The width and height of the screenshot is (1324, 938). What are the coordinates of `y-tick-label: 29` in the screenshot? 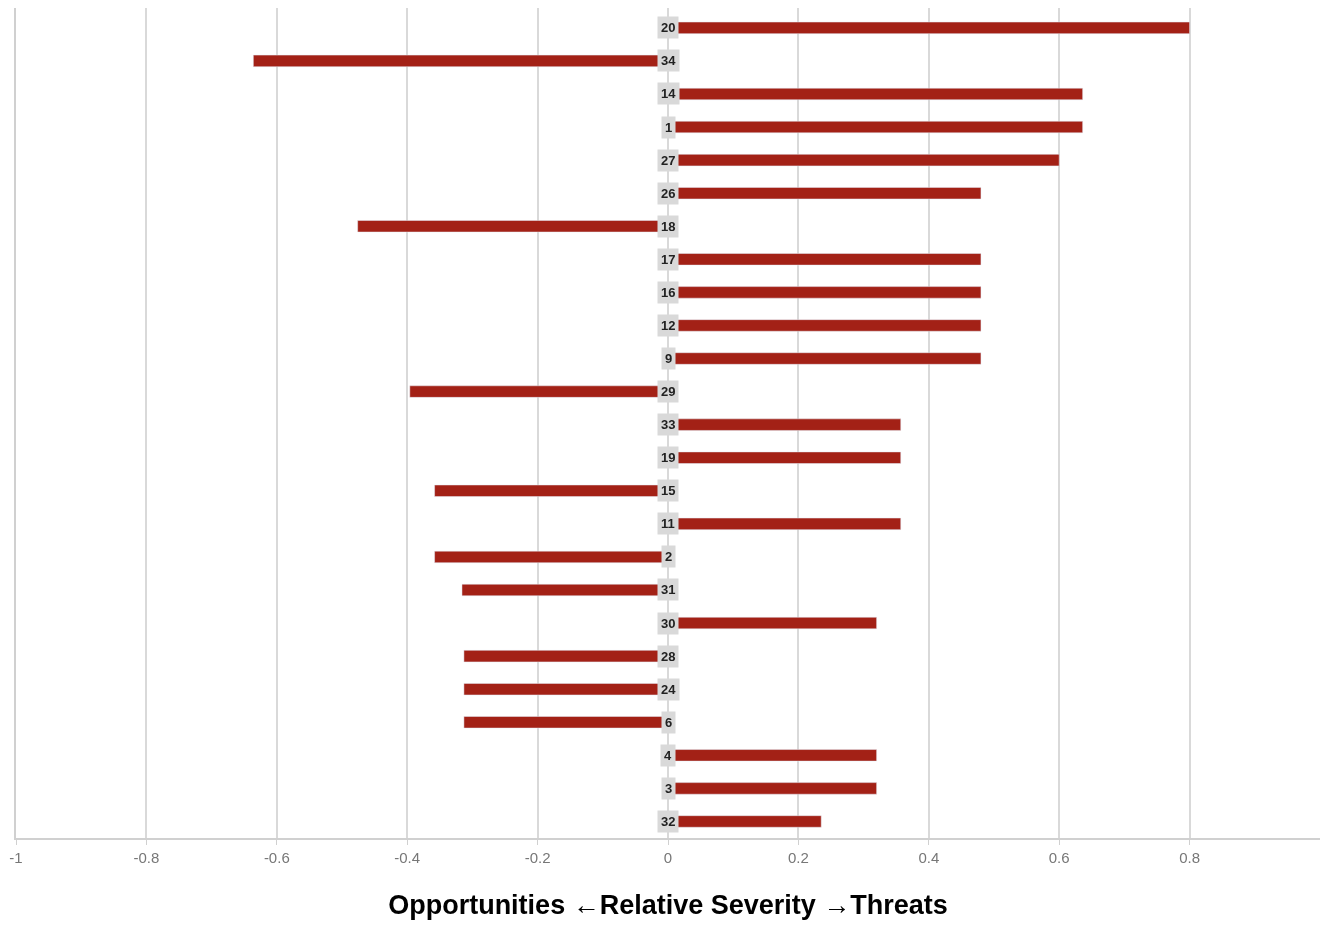 It's located at (668, 391).